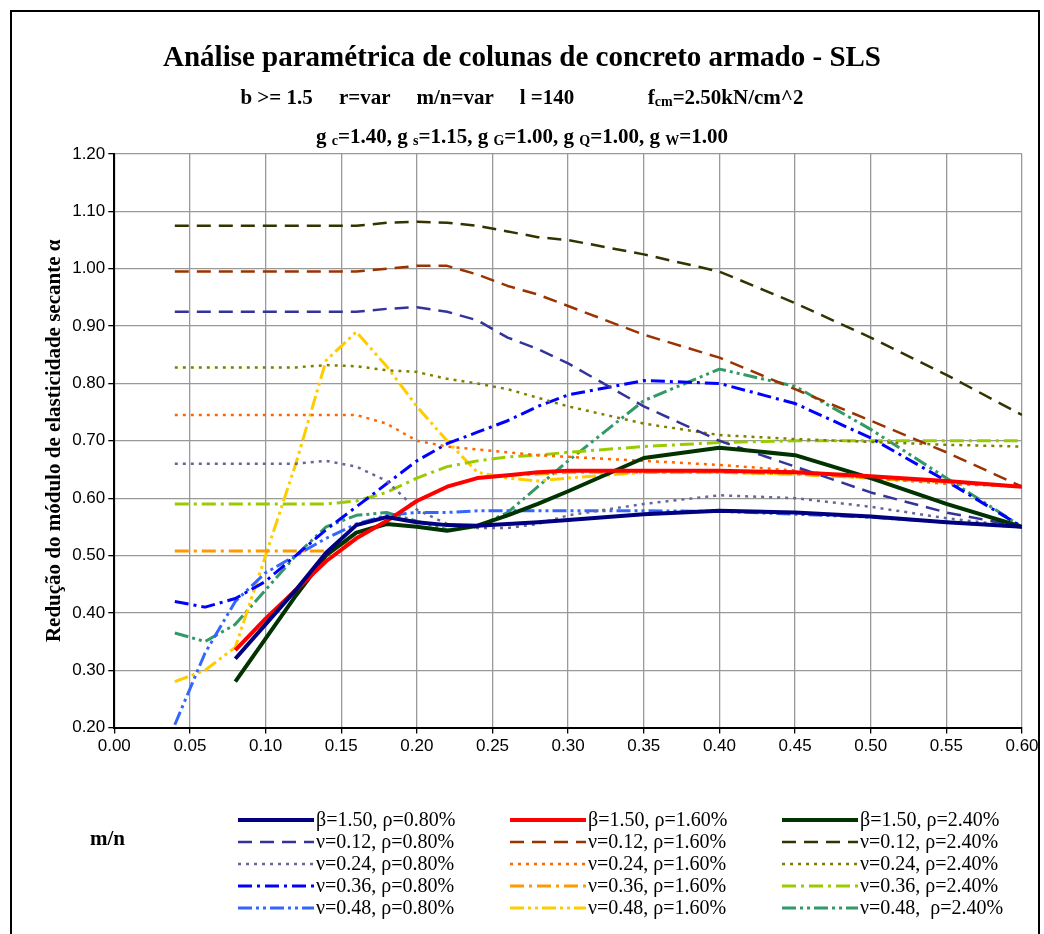 This screenshot has height=934, width=1044. Describe the element at coordinates (871, 746) in the screenshot. I see `x-tick-label: 0.50` at that location.